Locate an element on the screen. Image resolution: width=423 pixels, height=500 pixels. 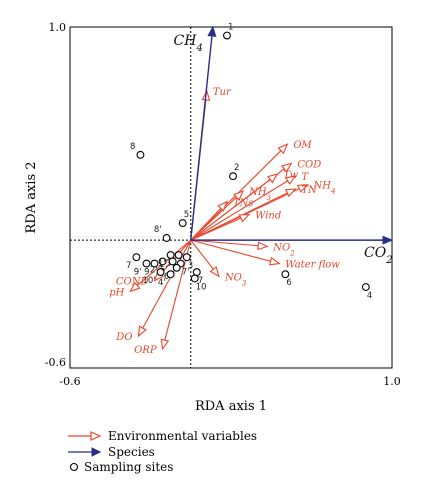
site-label: 9' is located at coordinates (138, 273).